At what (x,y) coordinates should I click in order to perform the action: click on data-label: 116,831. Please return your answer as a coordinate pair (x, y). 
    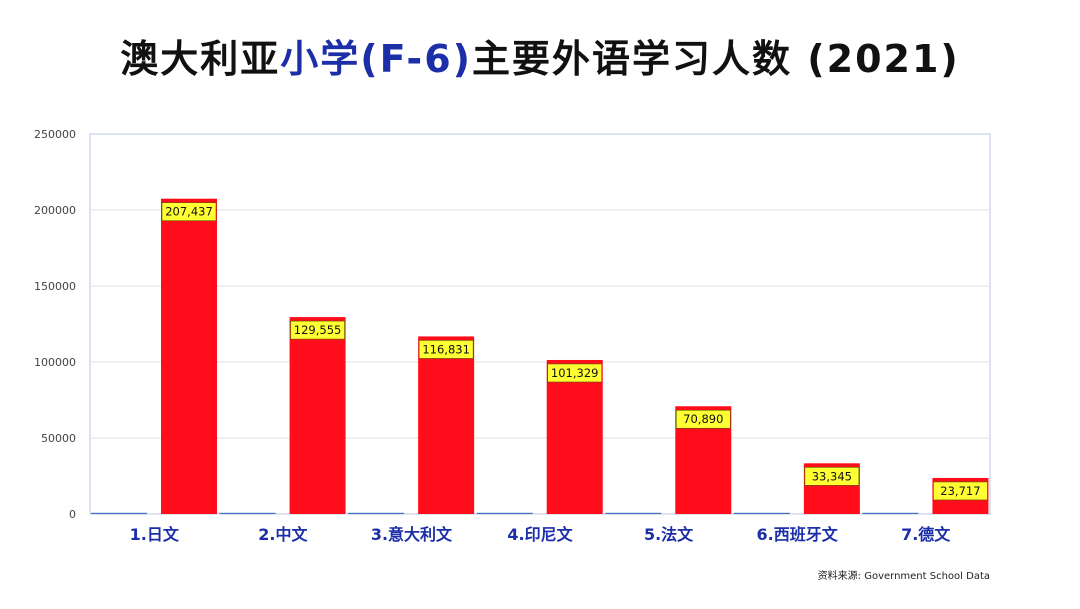
    Looking at the image, I should click on (446, 349).